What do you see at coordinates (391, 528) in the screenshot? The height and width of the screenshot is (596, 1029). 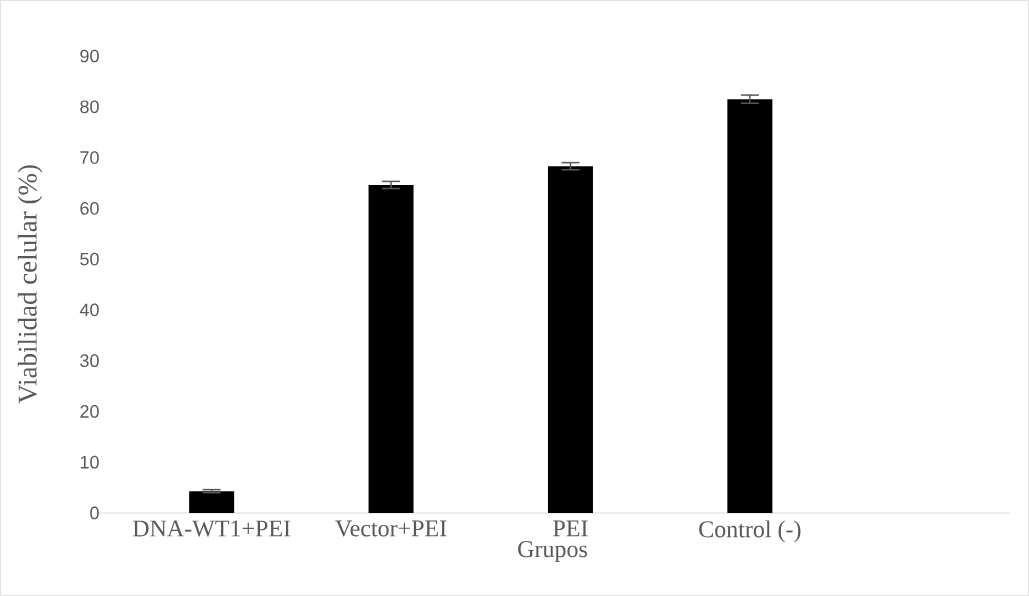 I see `x-tick-label: Vector+PEI` at bounding box center [391, 528].